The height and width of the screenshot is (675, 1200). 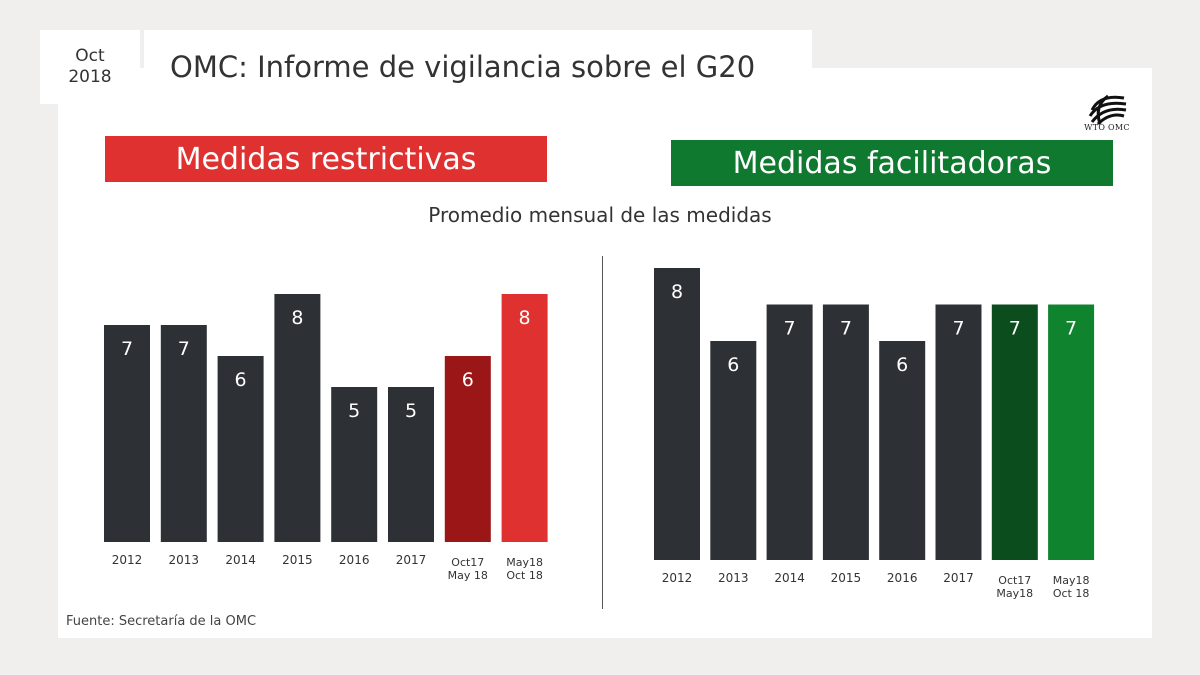 What do you see at coordinates (902, 365) in the screenshot?
I see `facilitating-value-label-4: 6` at bounding box center [902, 365].